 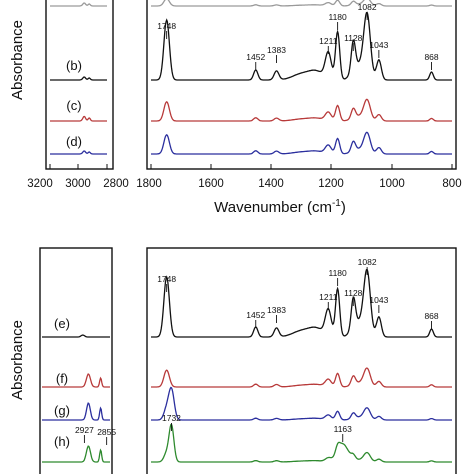 I want to click on top-right-ticks, so click(x=301, y=166).